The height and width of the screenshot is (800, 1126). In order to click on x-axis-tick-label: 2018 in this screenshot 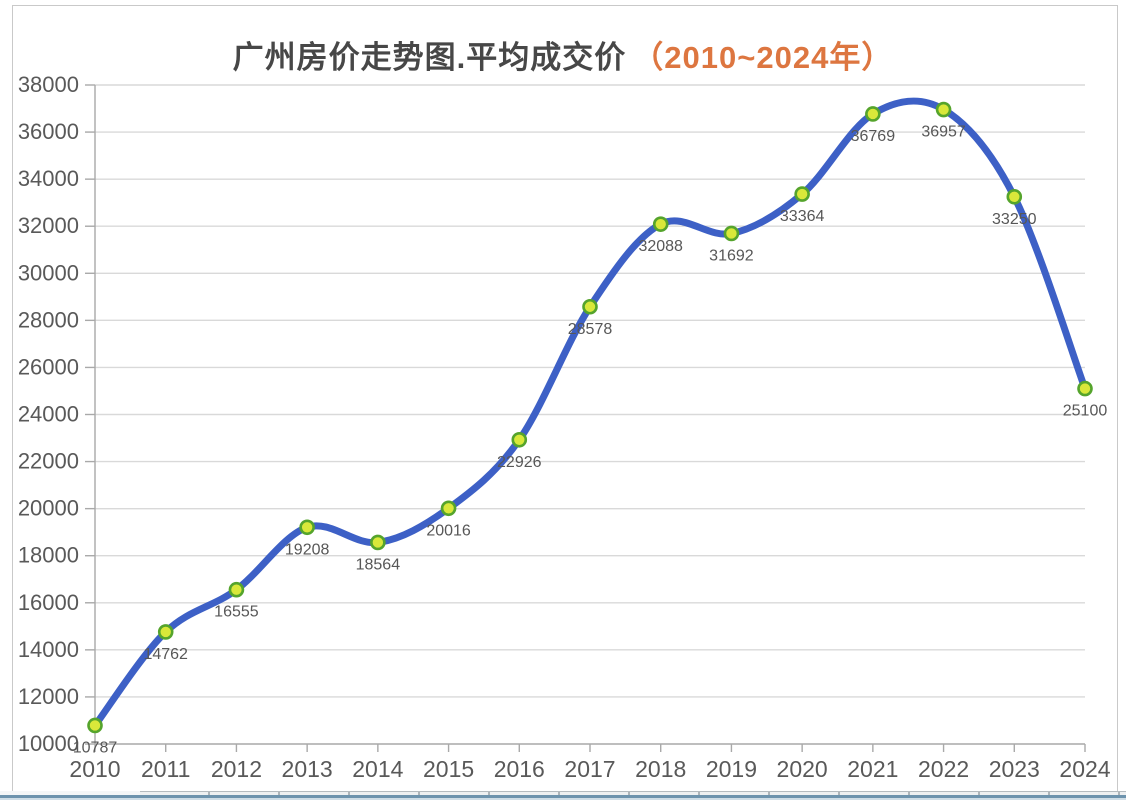, I will do `click(660, 769)`.